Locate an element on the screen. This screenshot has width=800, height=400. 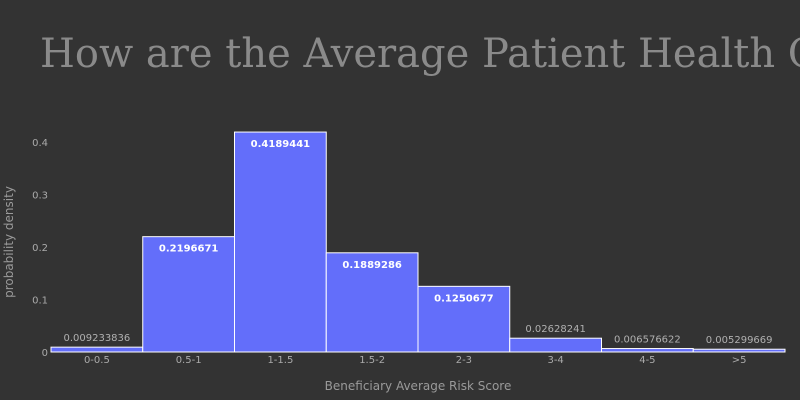
x-tick-label-5: 3-4 is located at coordinates (555, 360).